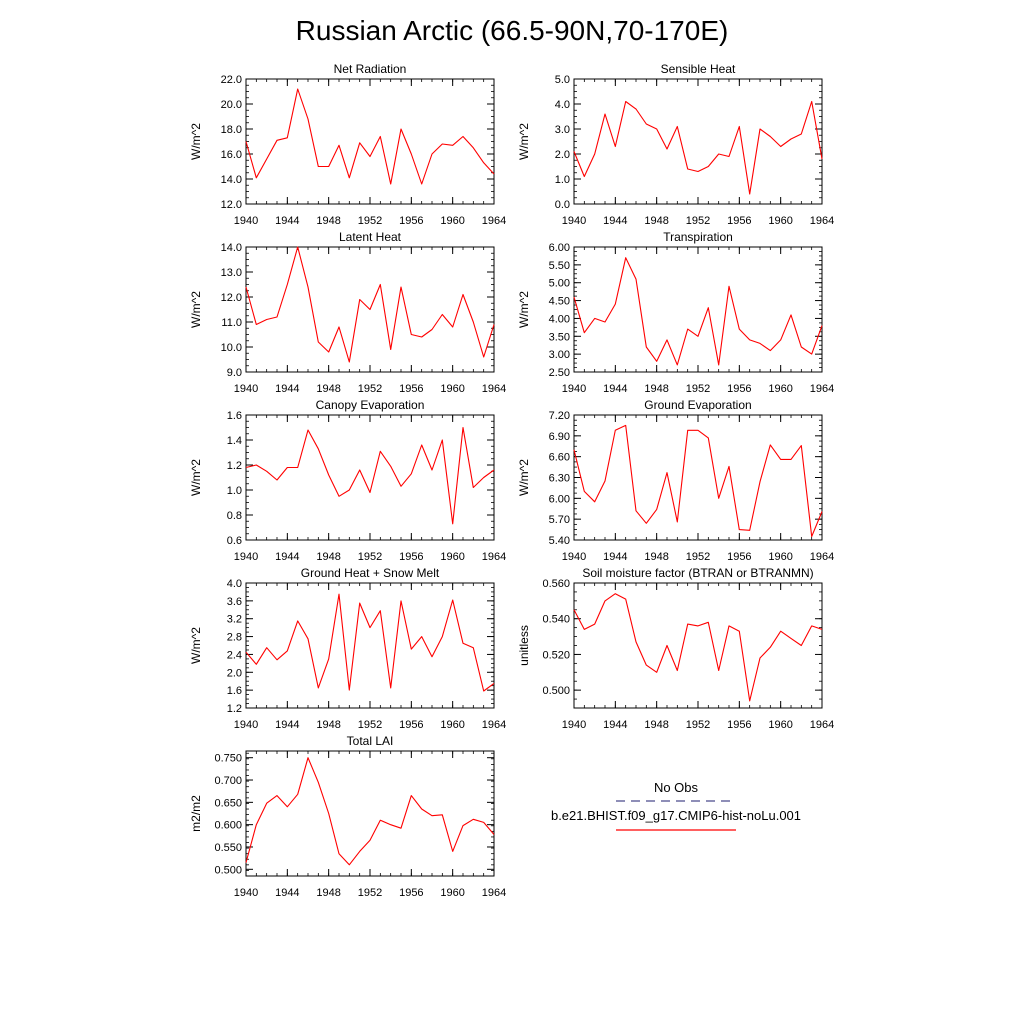 The height and width of the screenshot is (1024, 1024). I want to click on y-tick-label: 5.50, so click(559, 266).